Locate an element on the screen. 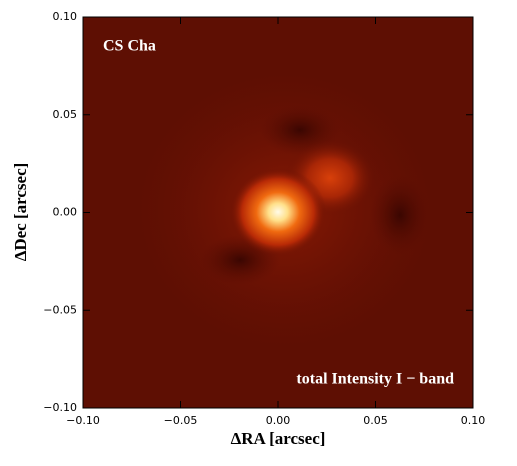 The width and height of the screenshot is (517, 466). x-tick-label: 0.05 is located at coordinates (375, 420).